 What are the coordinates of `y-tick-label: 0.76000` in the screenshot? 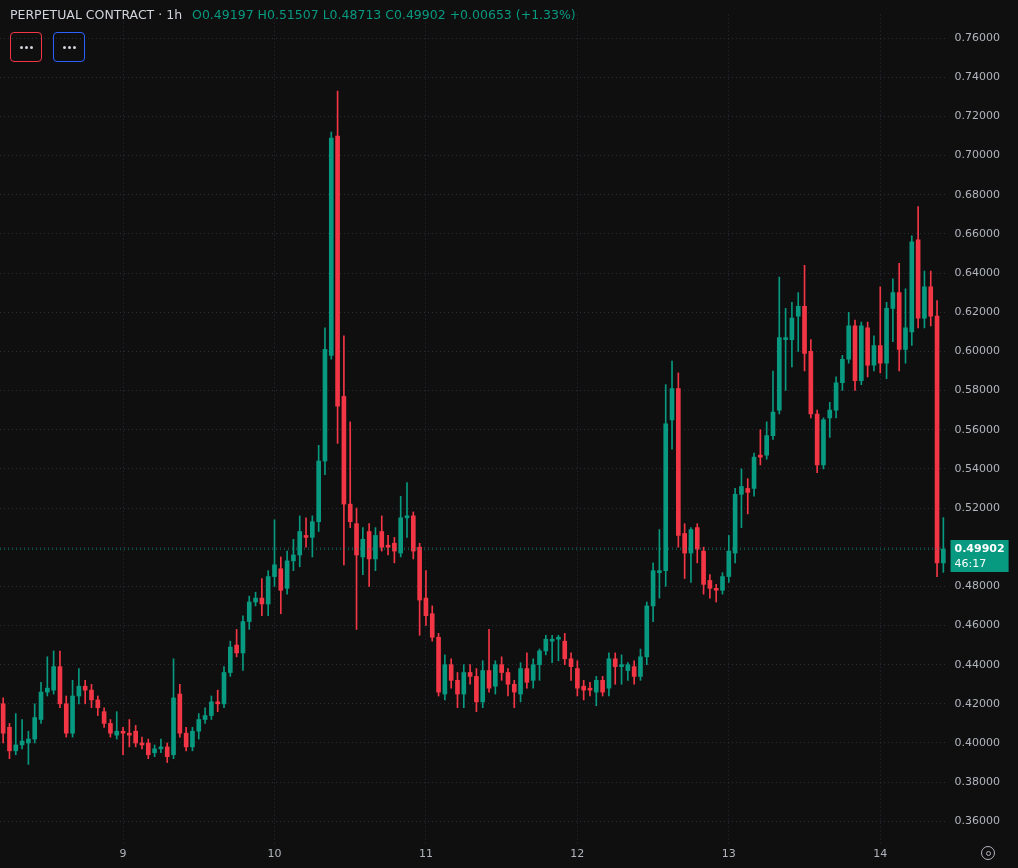 It's located at (977, 37).